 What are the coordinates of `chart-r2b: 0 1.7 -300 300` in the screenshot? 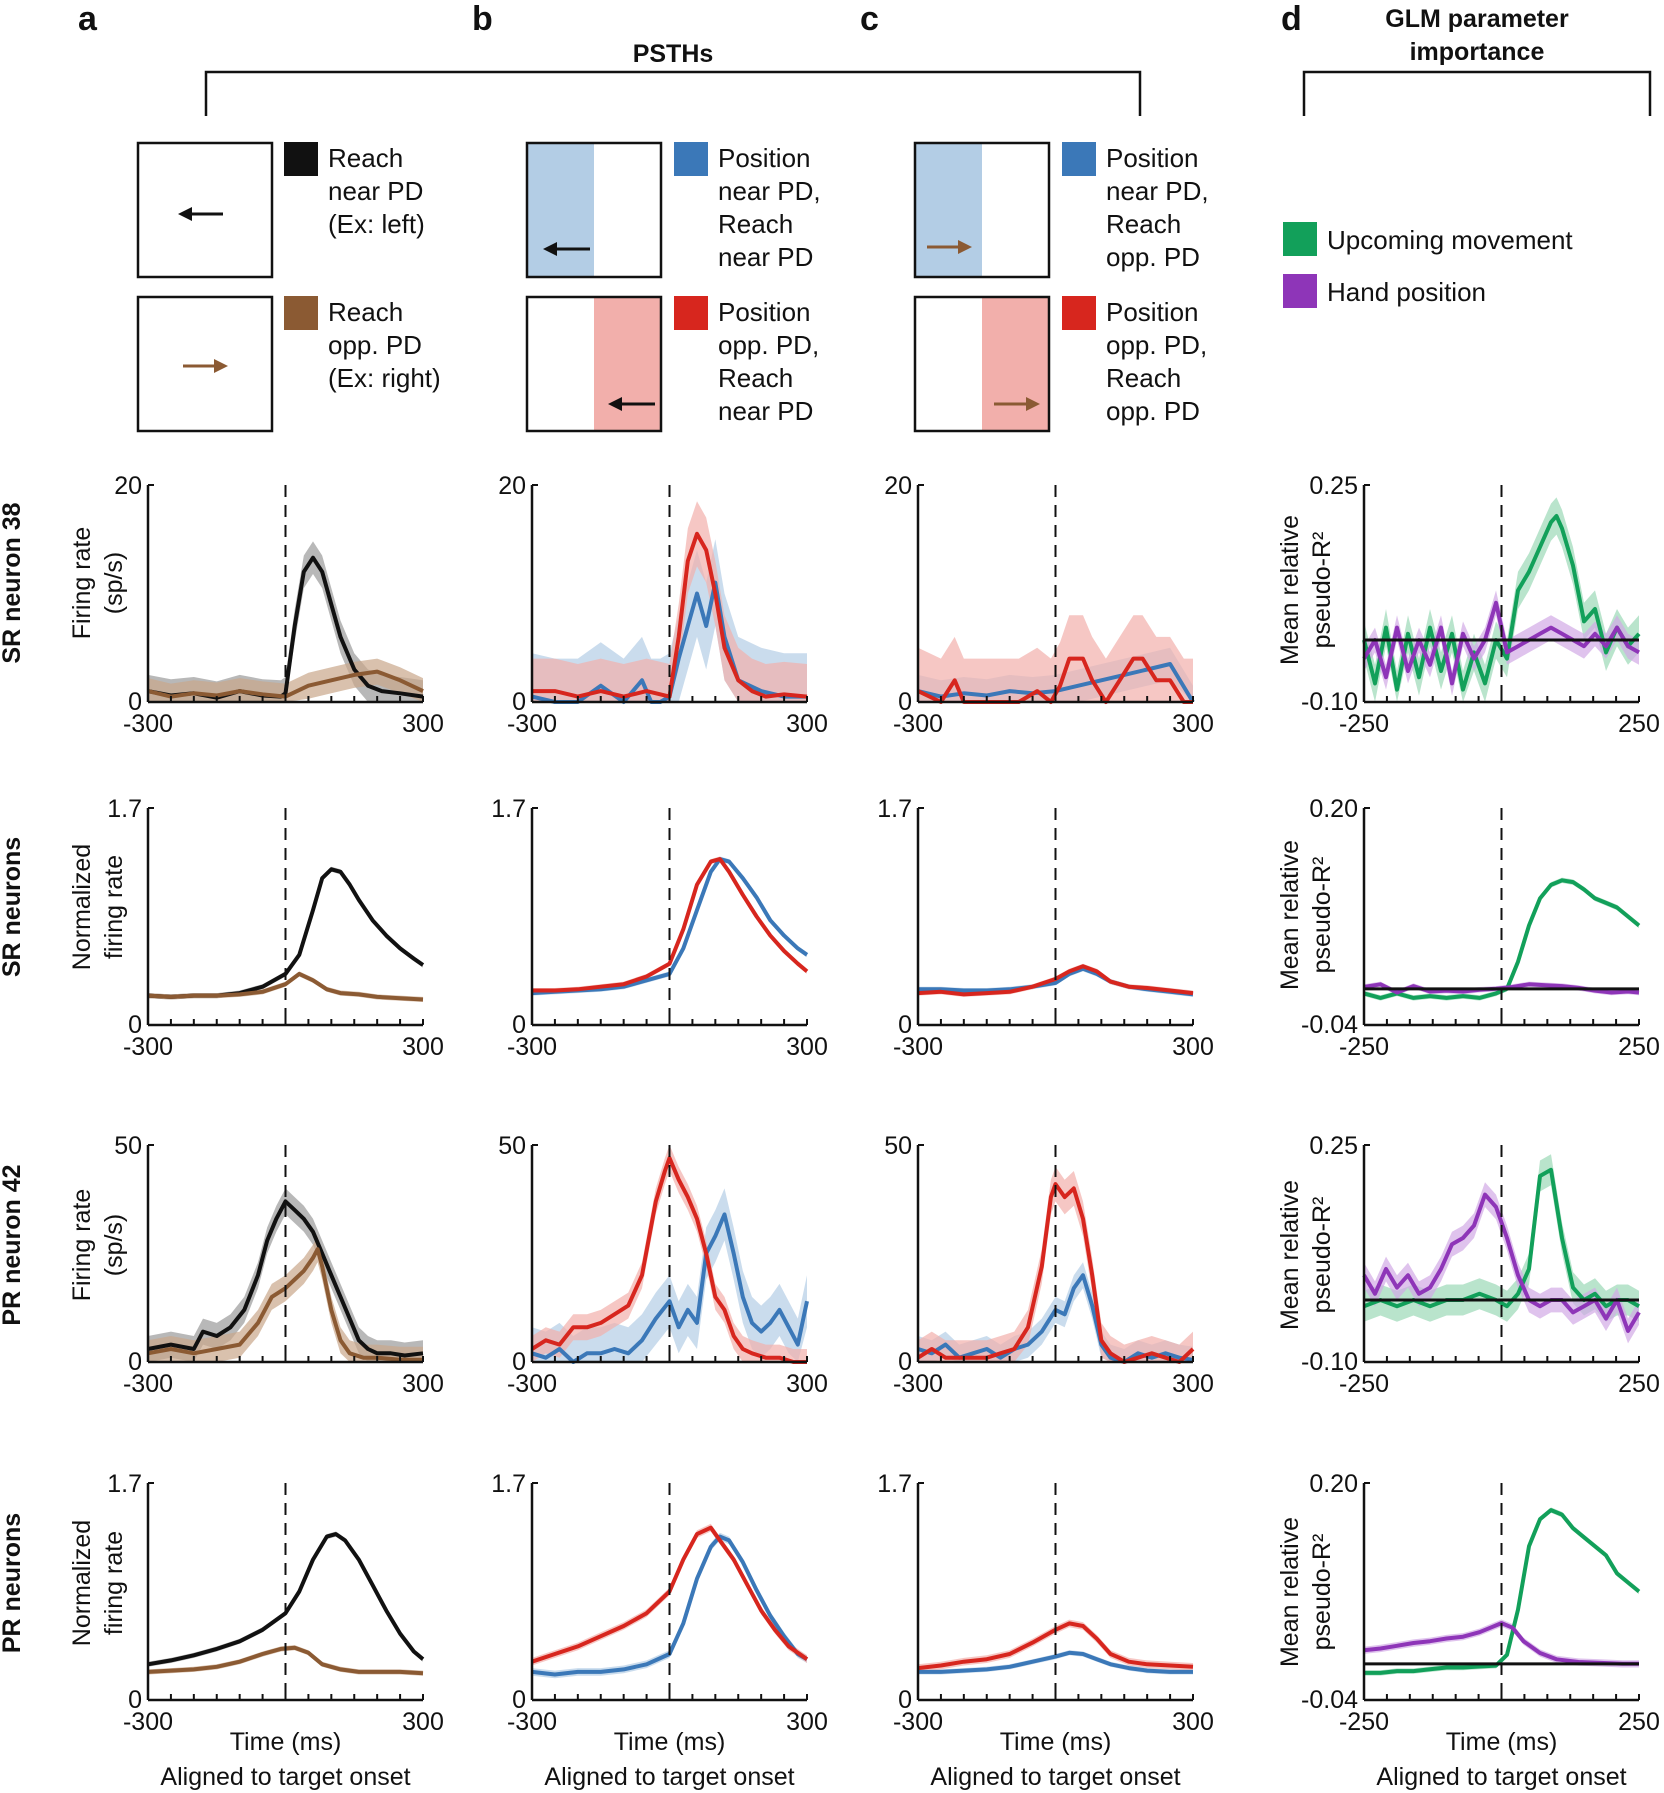 It's located at (659, 928).